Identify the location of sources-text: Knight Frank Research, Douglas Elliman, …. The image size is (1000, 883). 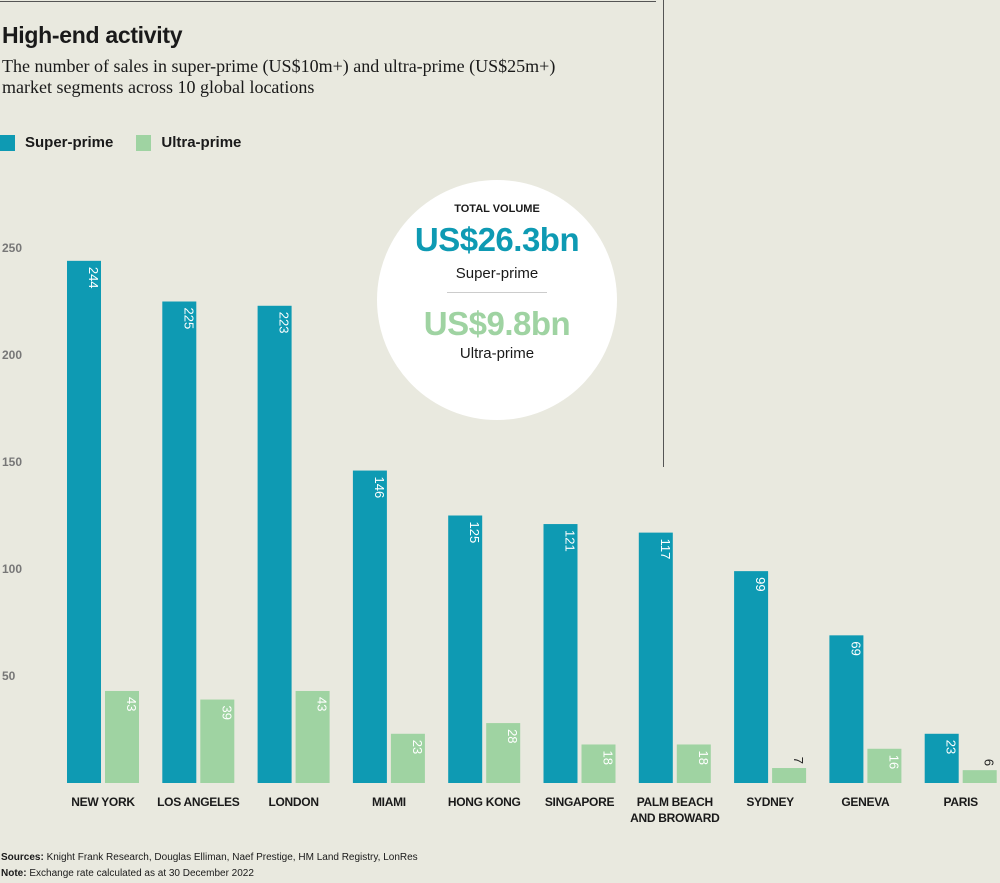
(232, 857).